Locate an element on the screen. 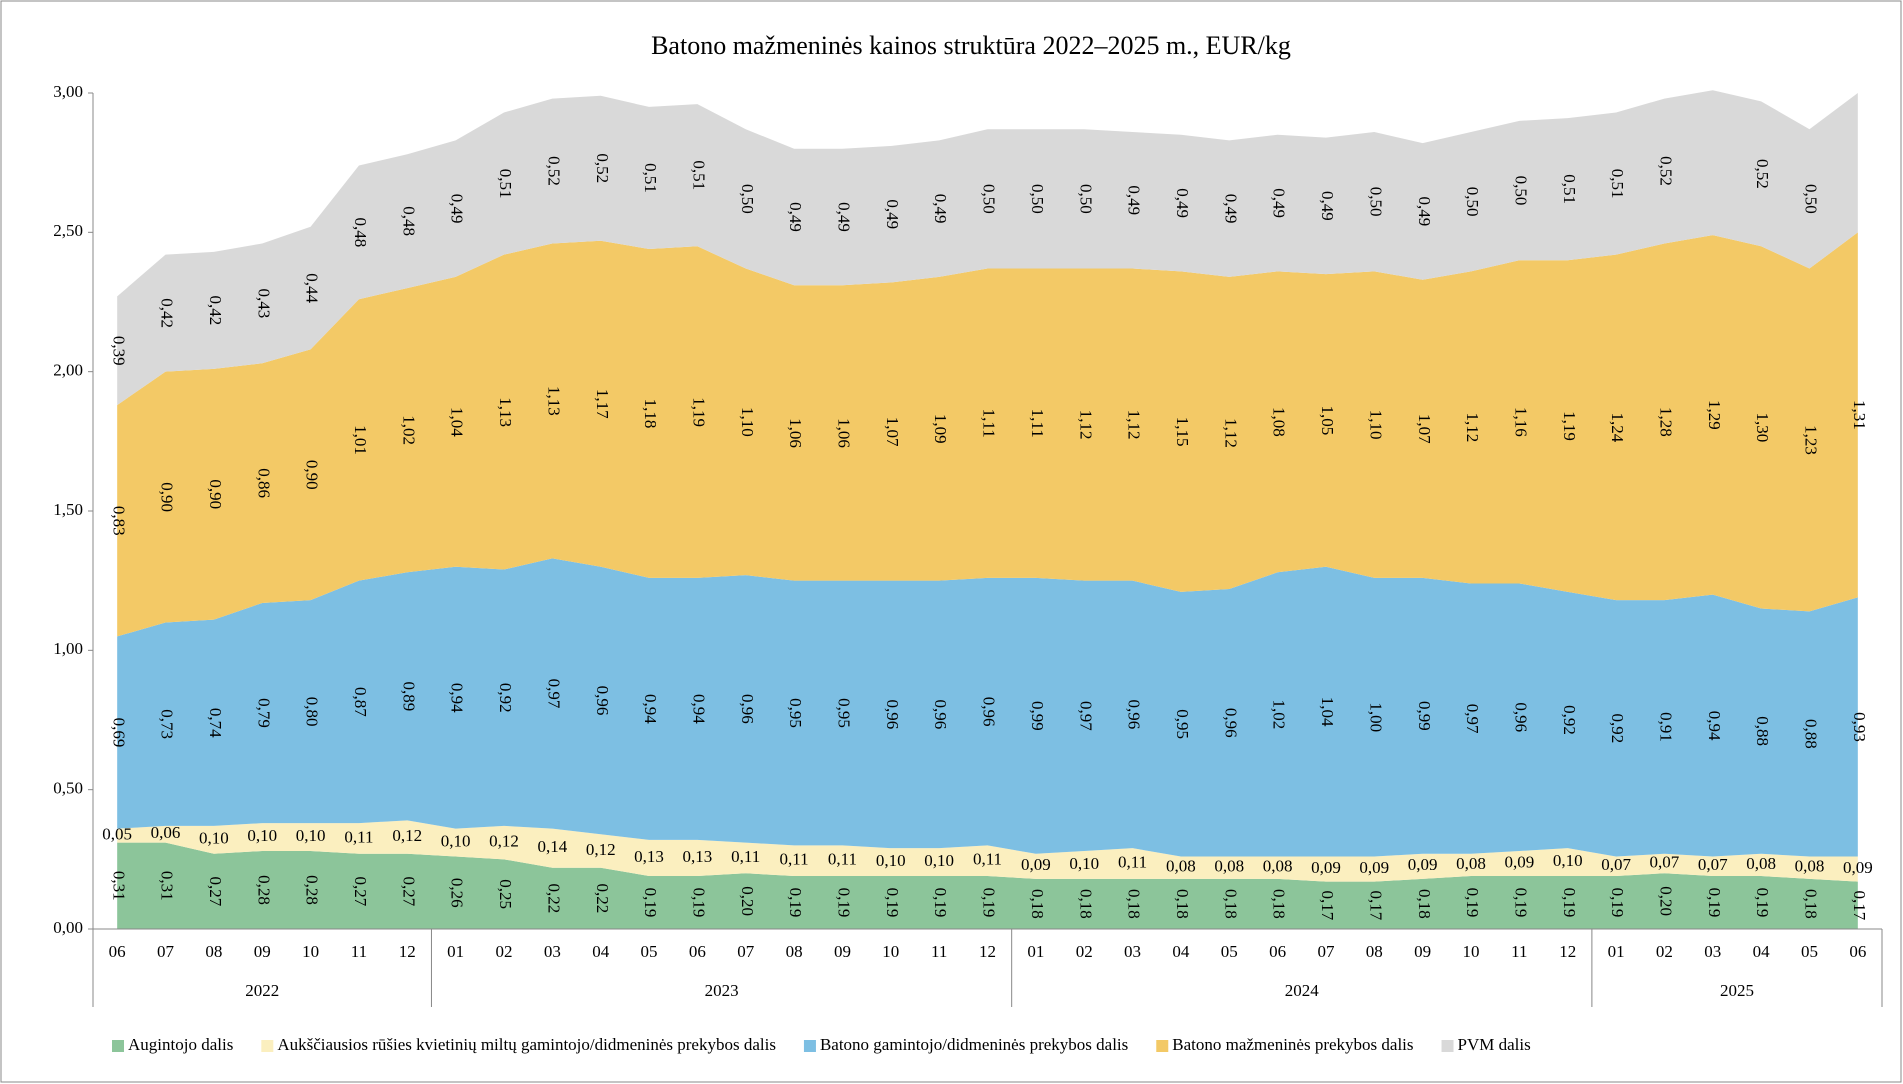  data-label: 0,87 is located at coordinates (360, 702).